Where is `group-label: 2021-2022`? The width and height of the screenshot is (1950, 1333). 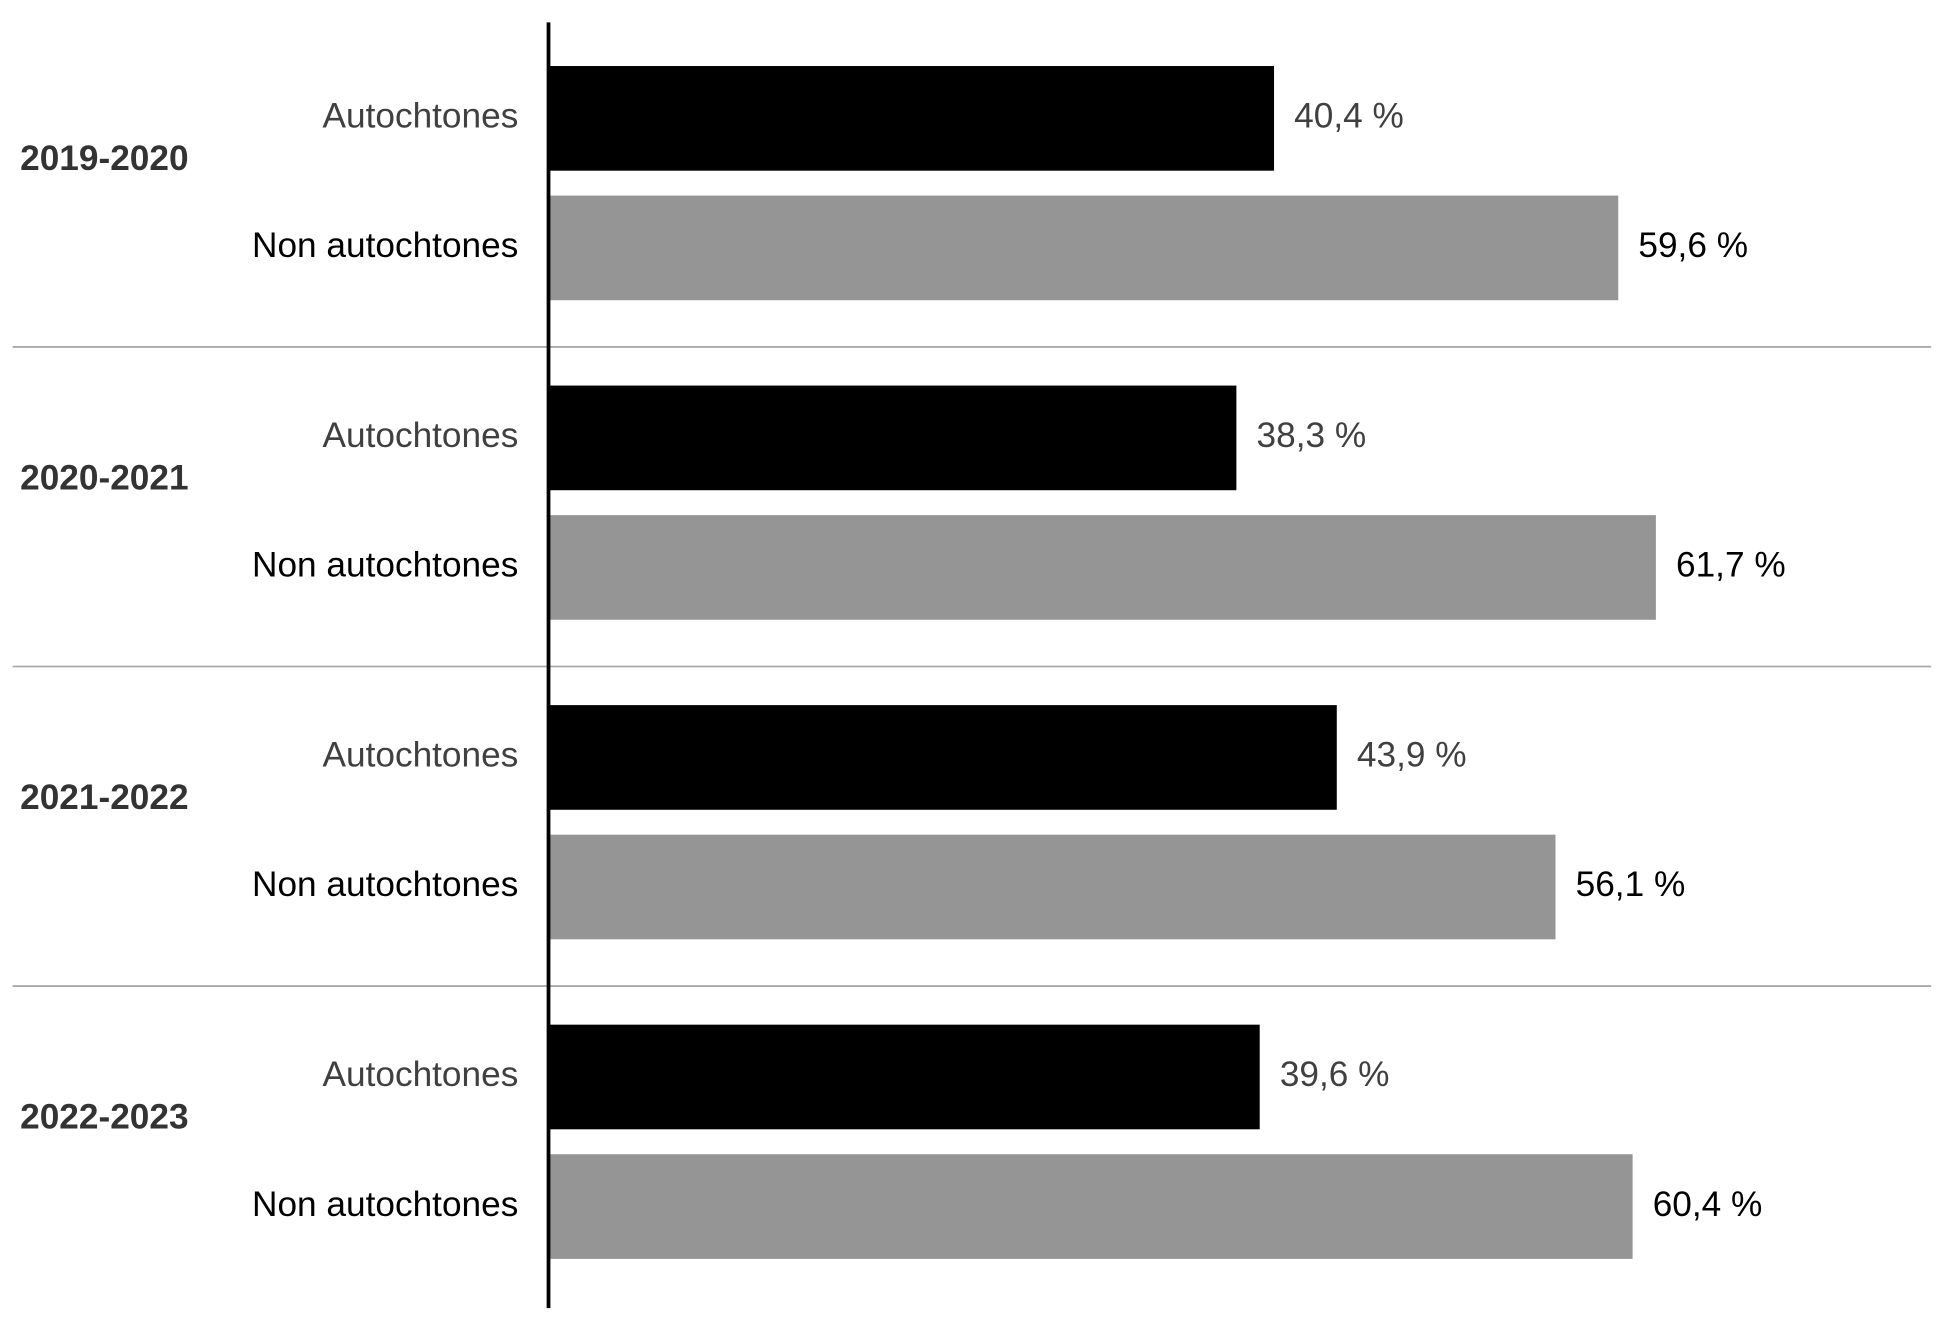
group-label: 2021-2022 is located at coordinates (104, 797).